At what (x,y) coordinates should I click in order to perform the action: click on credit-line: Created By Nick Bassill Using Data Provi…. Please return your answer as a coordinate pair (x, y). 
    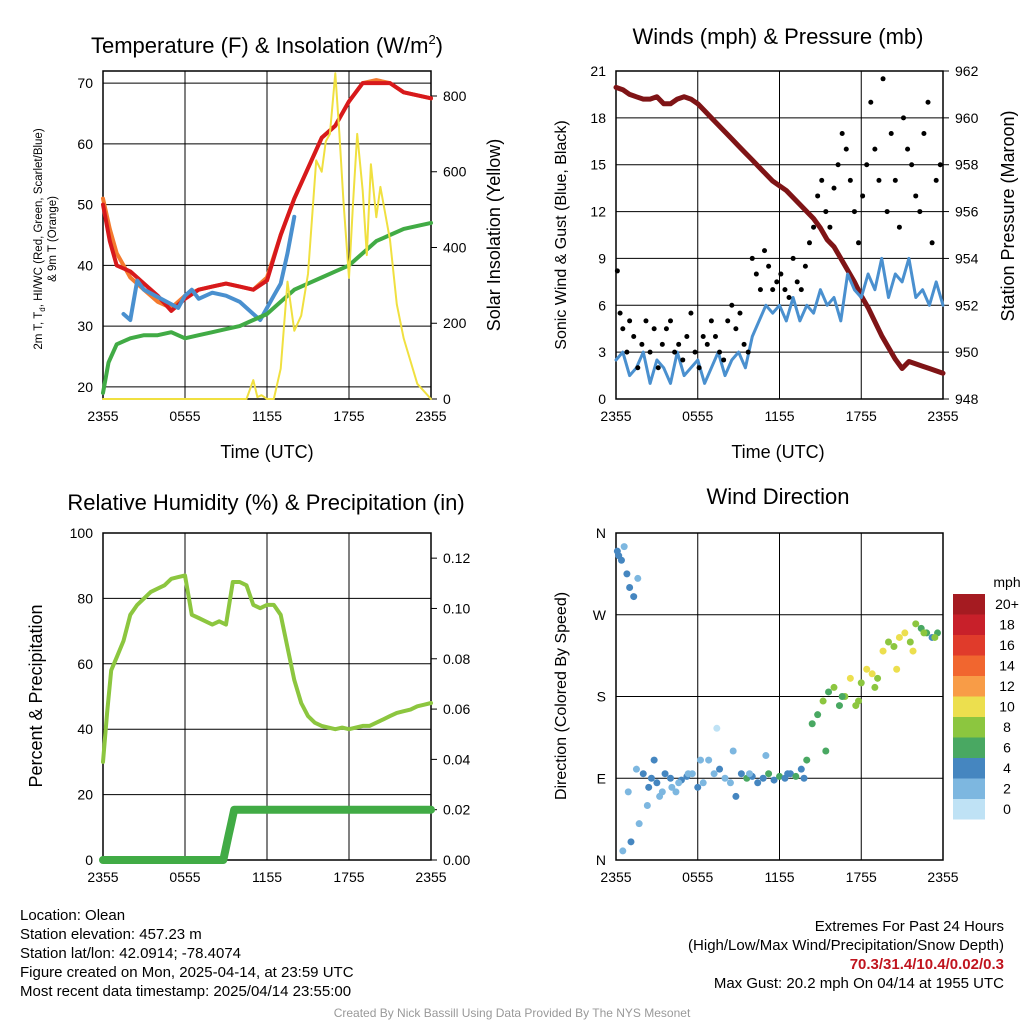
    Looking at the image, I should click on (512, 1013).